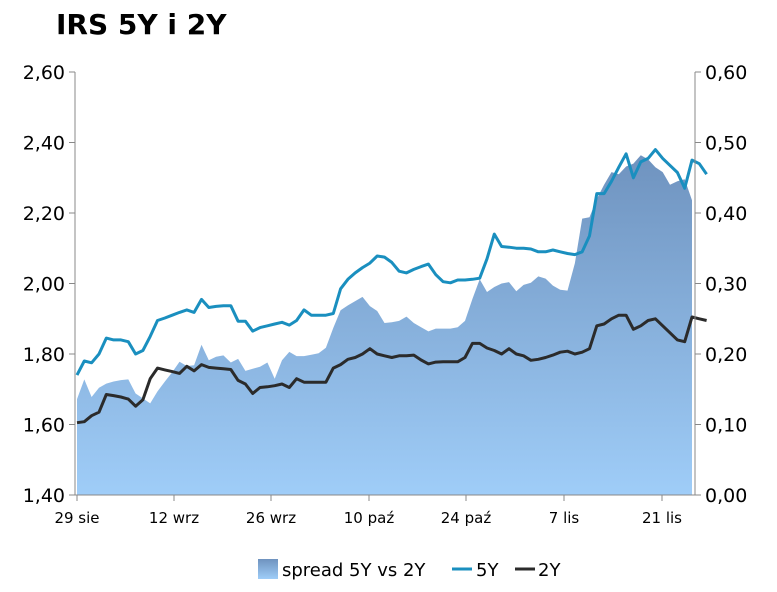  I want to click on y-right-tick-label: 0,50, so click(726, 144).